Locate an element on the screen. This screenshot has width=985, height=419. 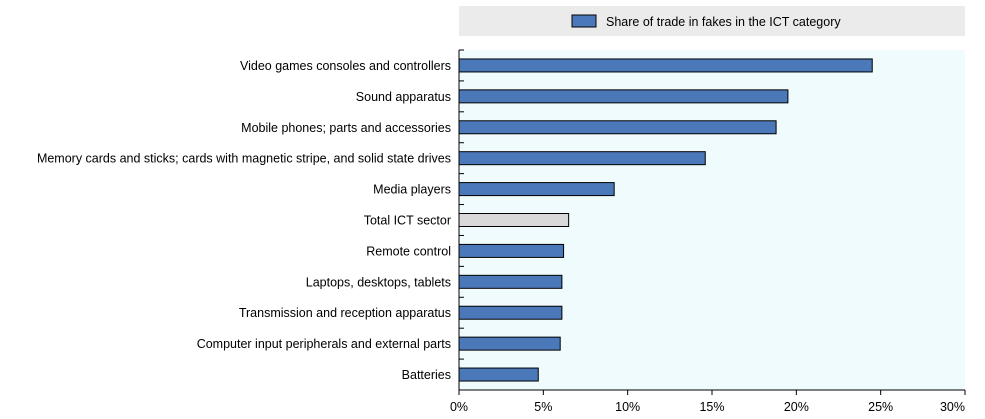
category-label: Video games consoles and controllers is located at coordinates (345, 66).